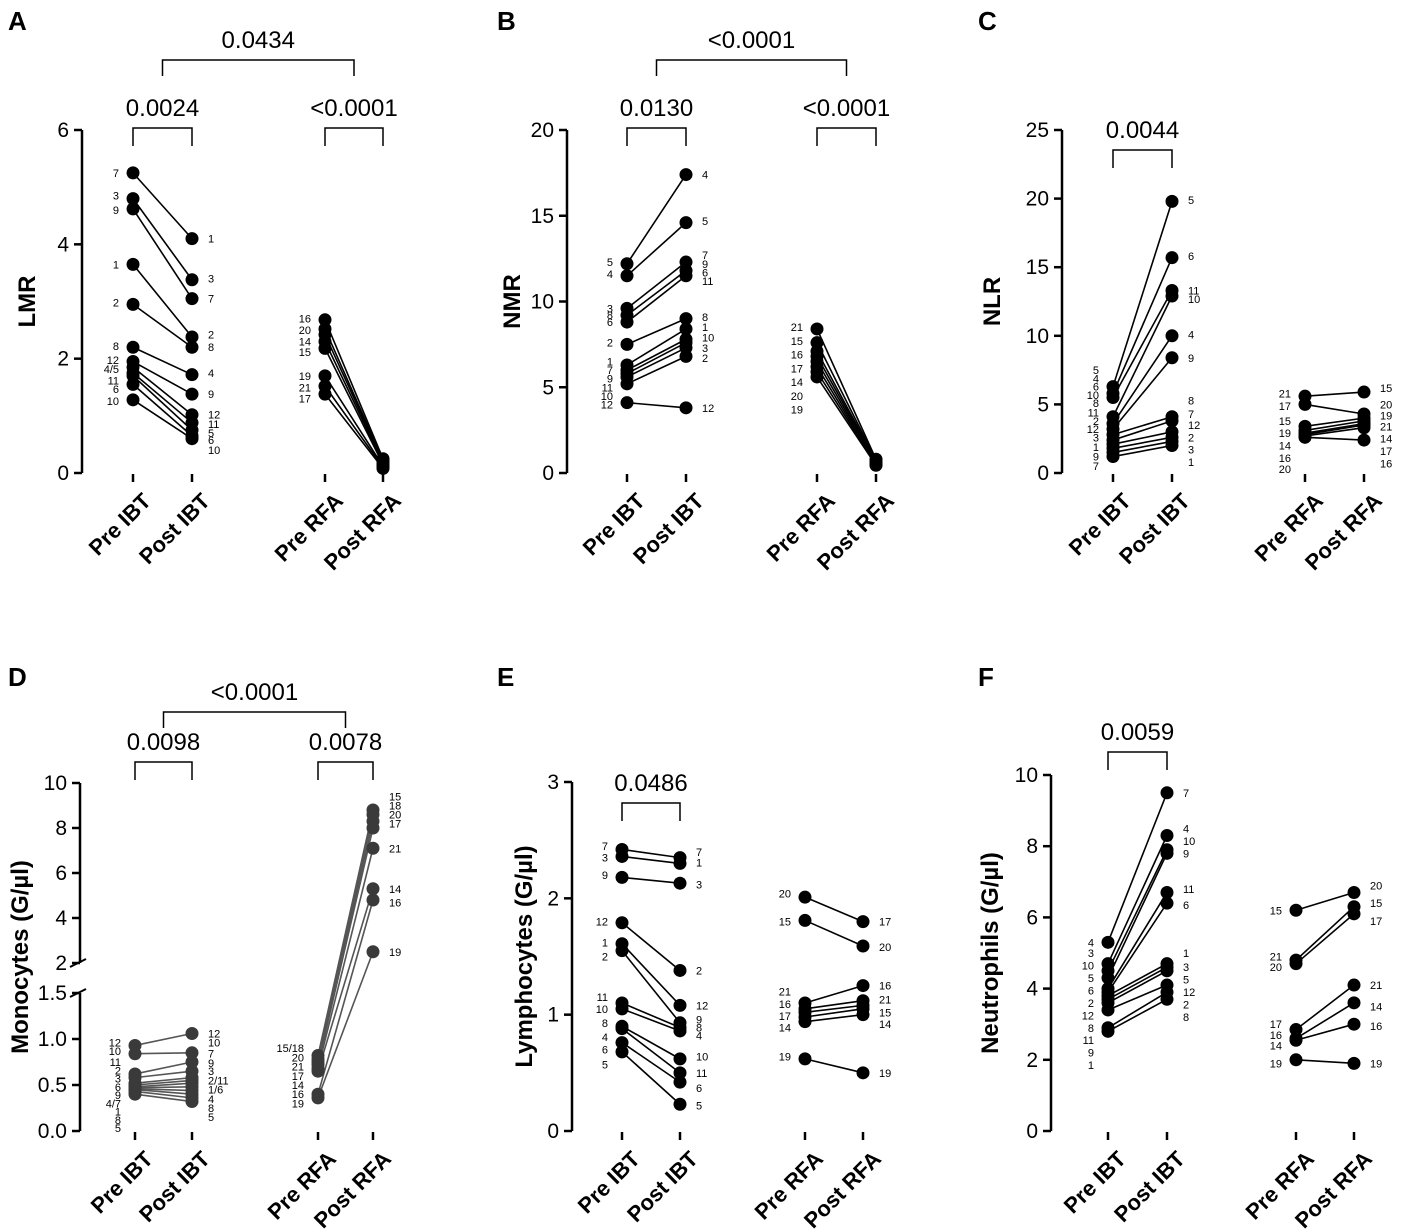 The height and width of the screenshot is (1229, 1417). Describe the element at coordinates (1285, 459) in the screenshot. I see `patient-id-label: 16` at that location.